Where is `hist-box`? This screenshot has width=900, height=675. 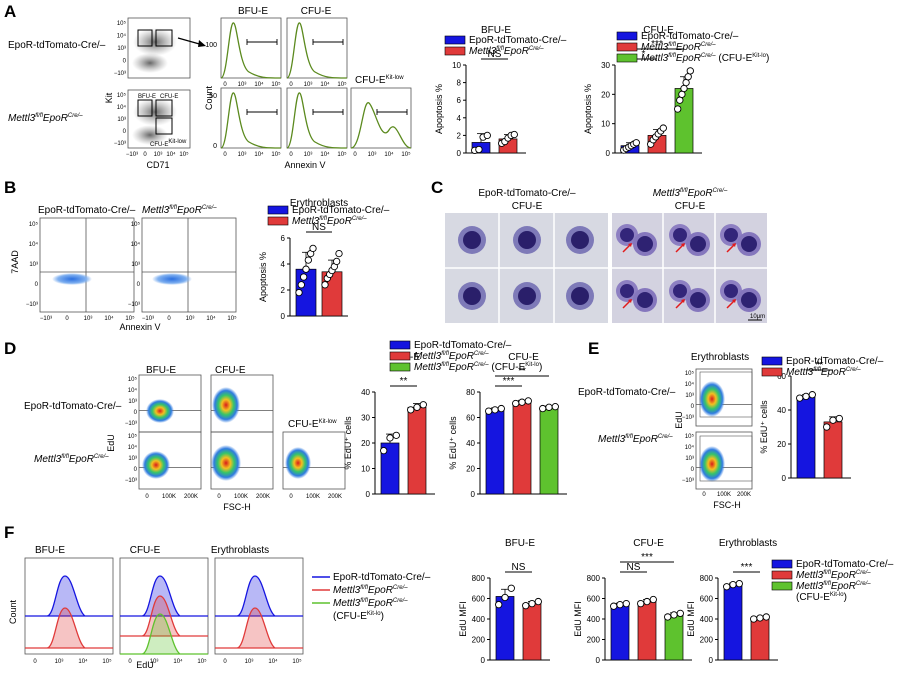
hist-box is located at coordinates (251, 118).